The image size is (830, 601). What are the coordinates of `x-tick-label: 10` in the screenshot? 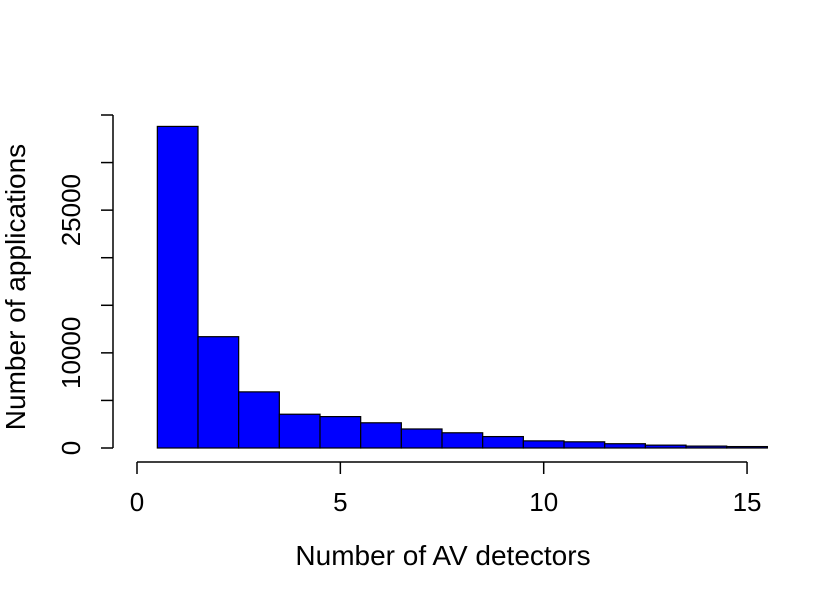 It's located at (543, 502).